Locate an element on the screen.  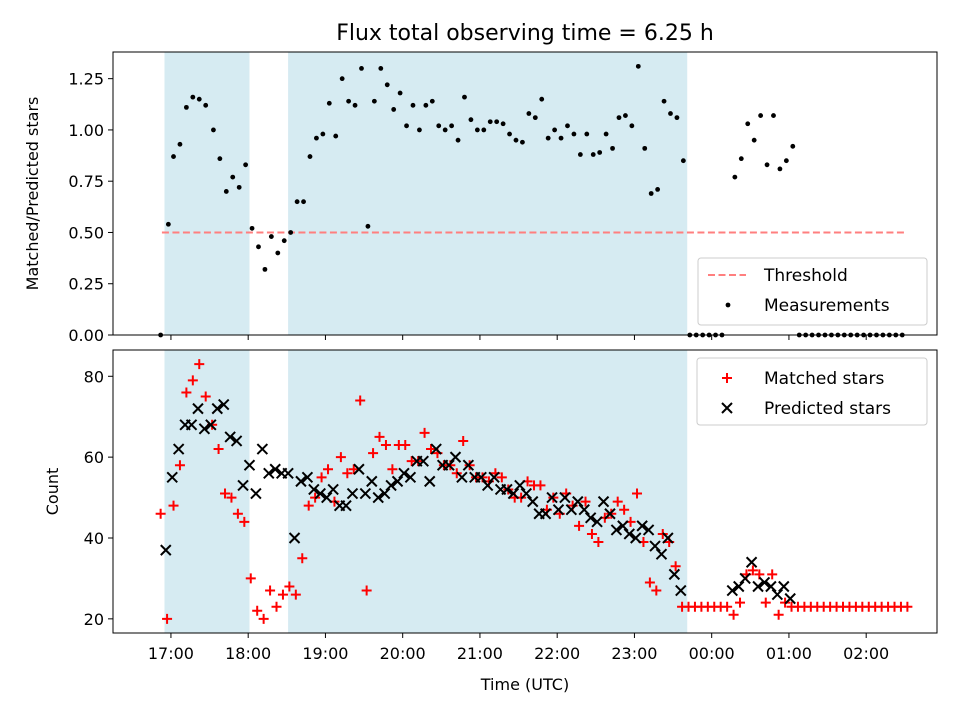
xtick-label: 20:00 is located at coordinates (403, 653).